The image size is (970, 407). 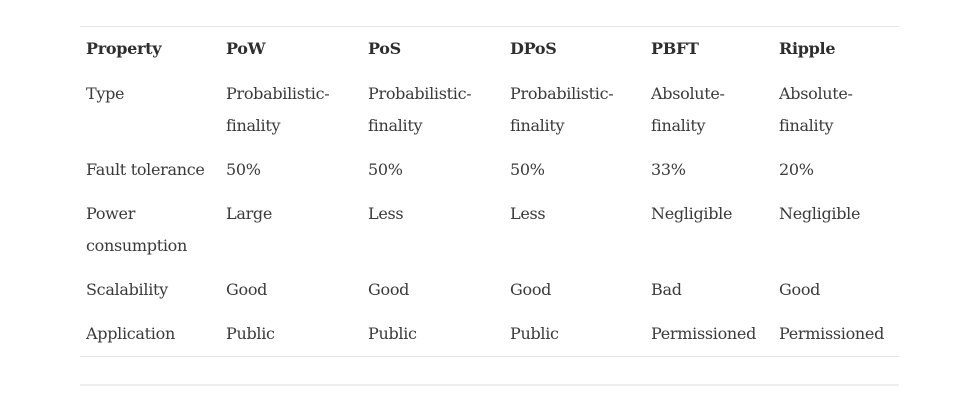 I want to click on header-pow: PoW, so click(x=246, y=48).